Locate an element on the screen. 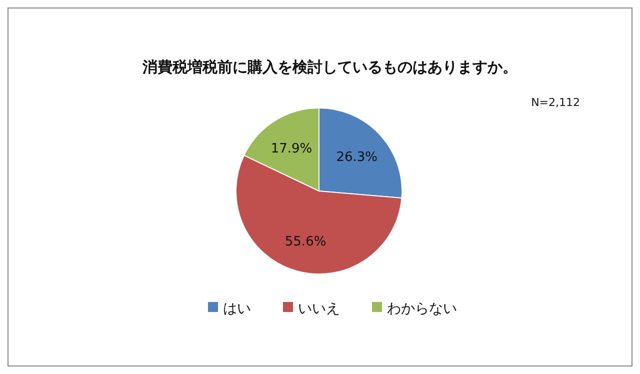 The image size is (640, 374). data-label: 17.9% is located at coordinates (291, 148).